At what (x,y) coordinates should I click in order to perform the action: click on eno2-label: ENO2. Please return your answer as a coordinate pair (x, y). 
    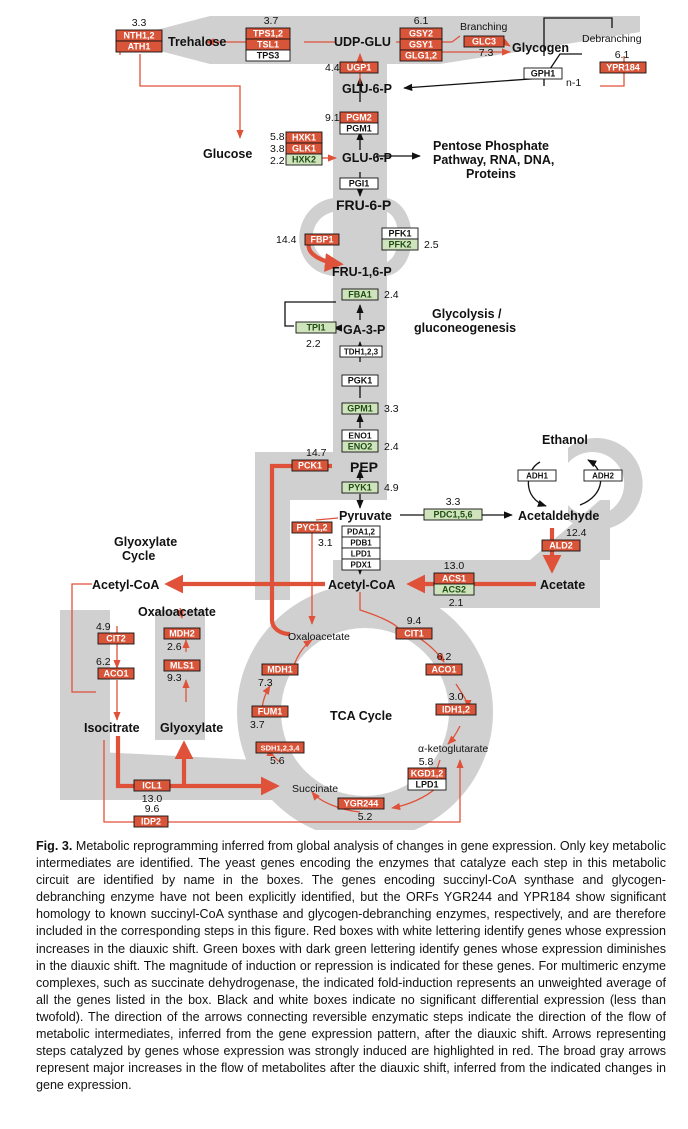
    Looking at the image, I should click on (360, 447).